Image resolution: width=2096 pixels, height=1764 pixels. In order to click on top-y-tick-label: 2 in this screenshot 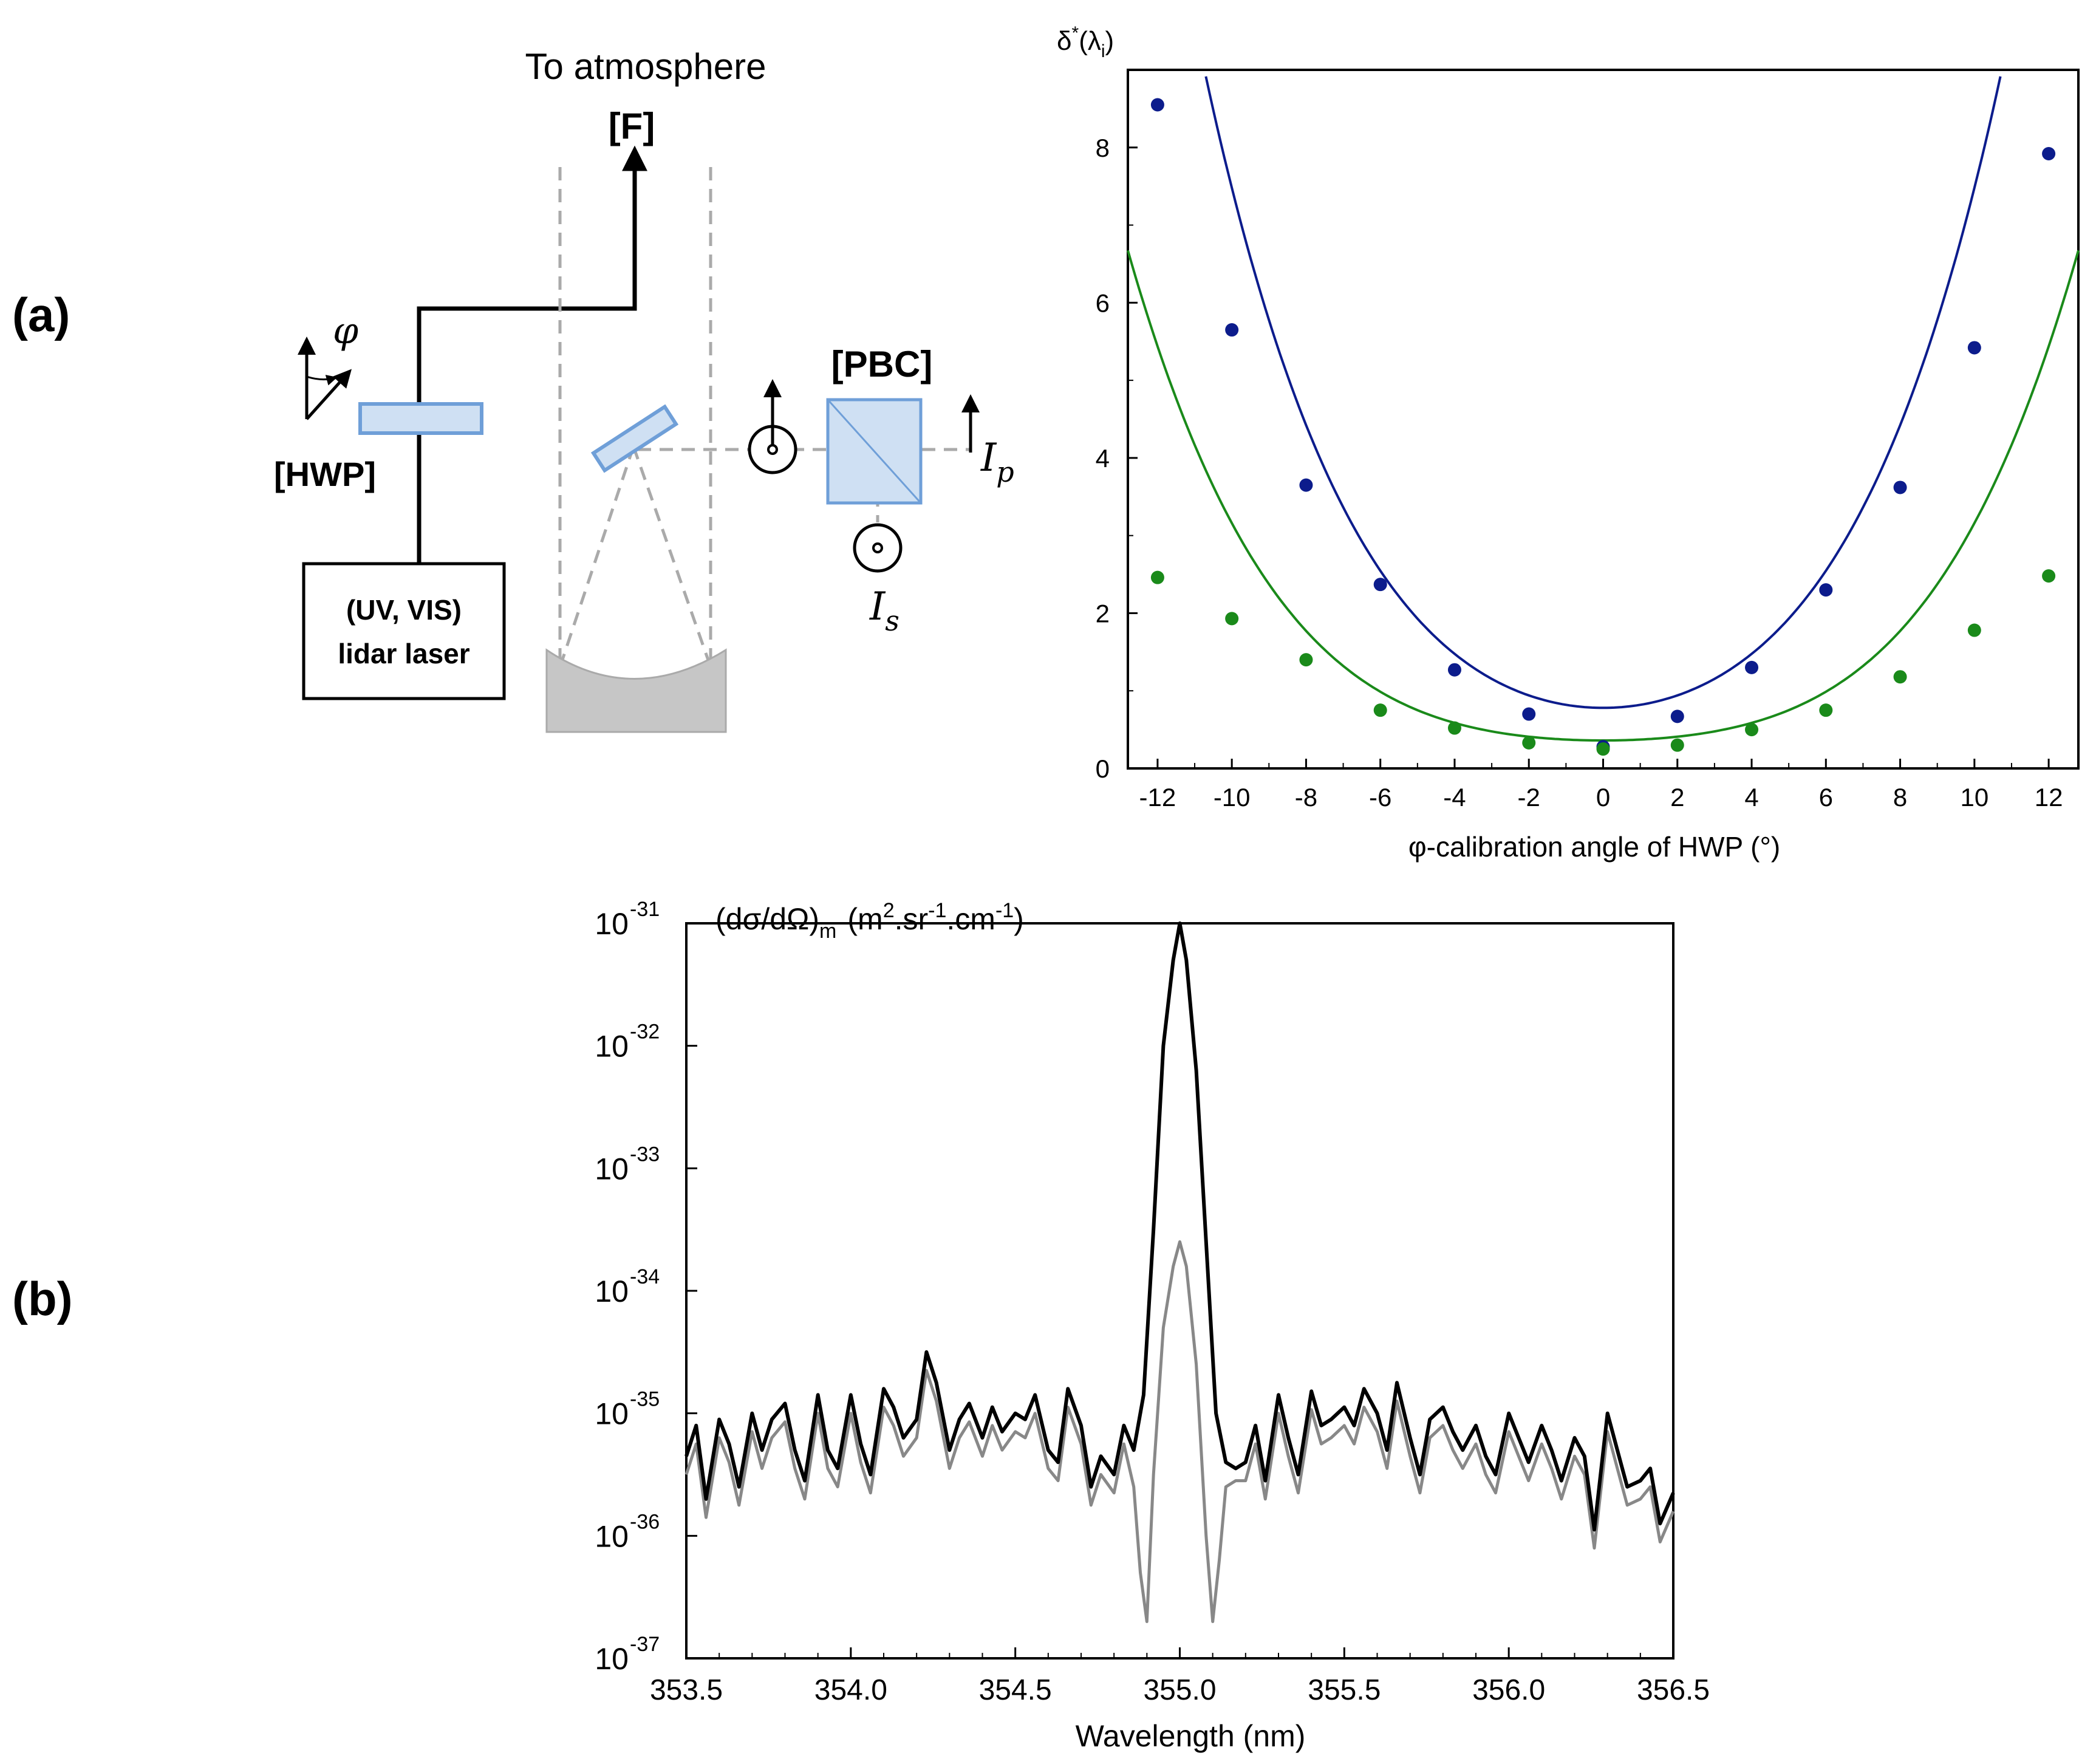, I will do `click(1103, 613)`.